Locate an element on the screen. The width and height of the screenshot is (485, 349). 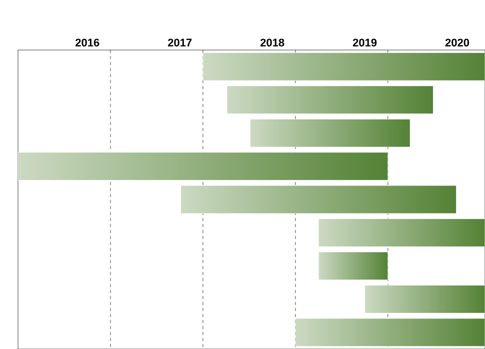
x-tick-label: 2019 is located at coordinates (364, 42).